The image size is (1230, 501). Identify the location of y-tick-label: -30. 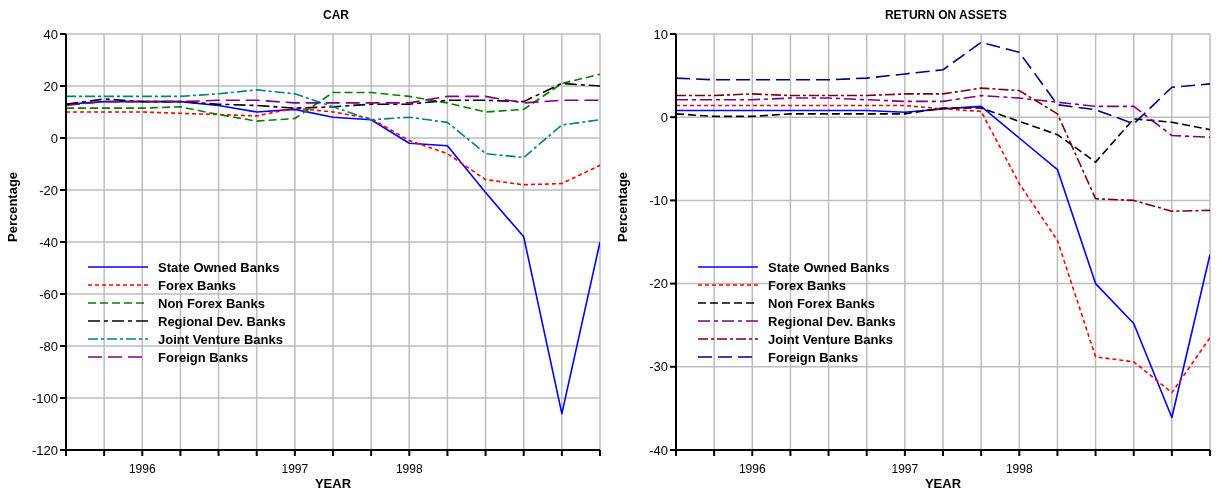
(658, 367).